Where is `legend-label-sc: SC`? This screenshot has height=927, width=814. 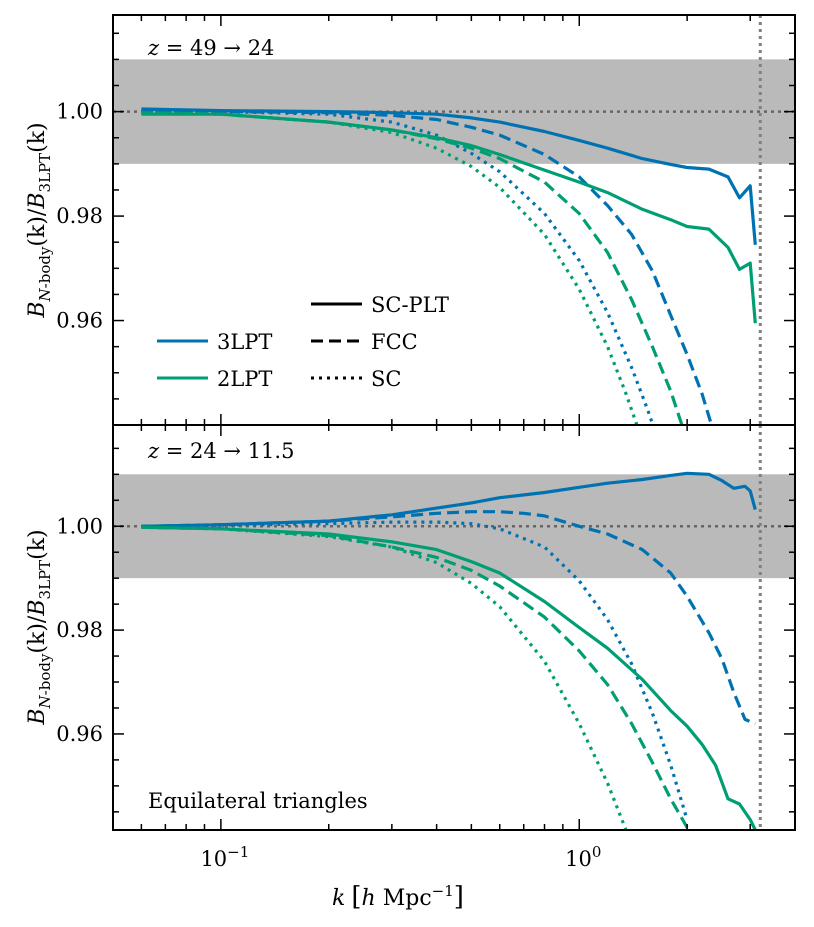
legend-label-sc: SC is located at coordinates (386, 379).